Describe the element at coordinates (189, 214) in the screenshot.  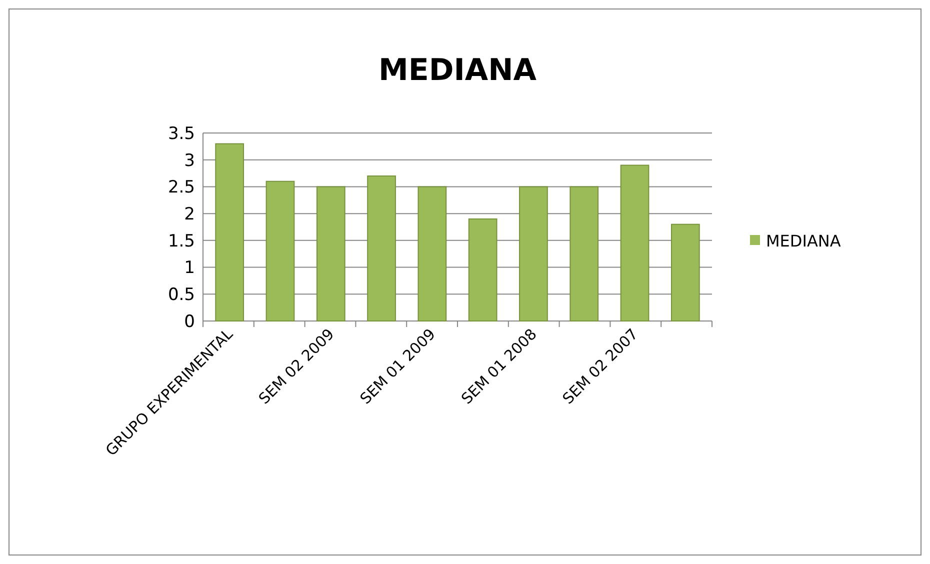
I see `y-tick-label: 2` at that location.